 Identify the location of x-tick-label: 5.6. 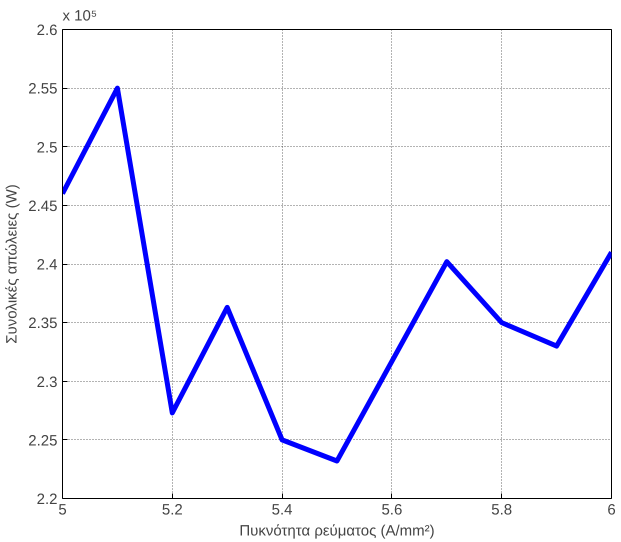
(391, 510).